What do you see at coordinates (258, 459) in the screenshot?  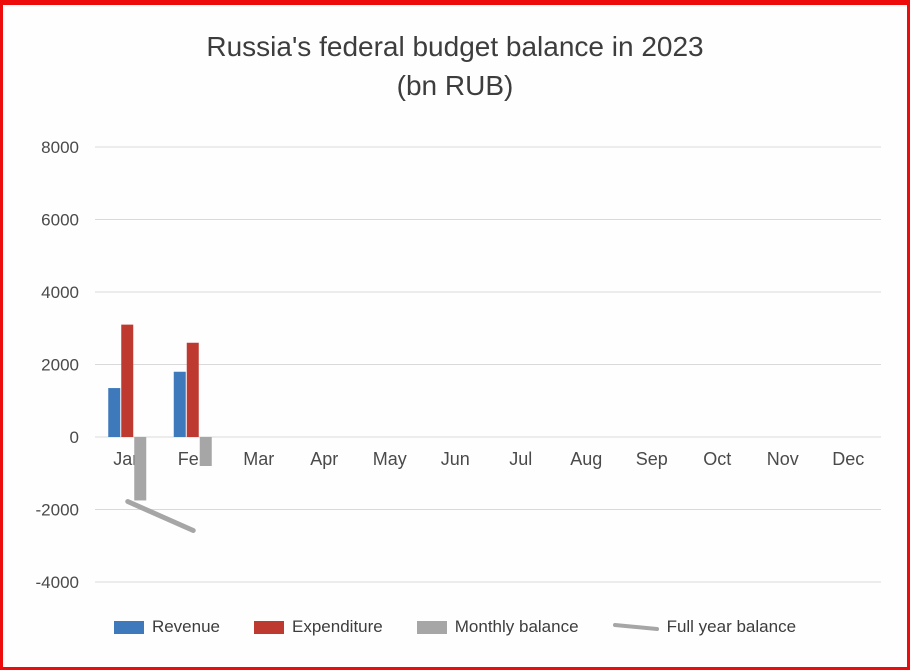 I see `x-axis-tick-label: Mar` at bounding box center [258, 459].